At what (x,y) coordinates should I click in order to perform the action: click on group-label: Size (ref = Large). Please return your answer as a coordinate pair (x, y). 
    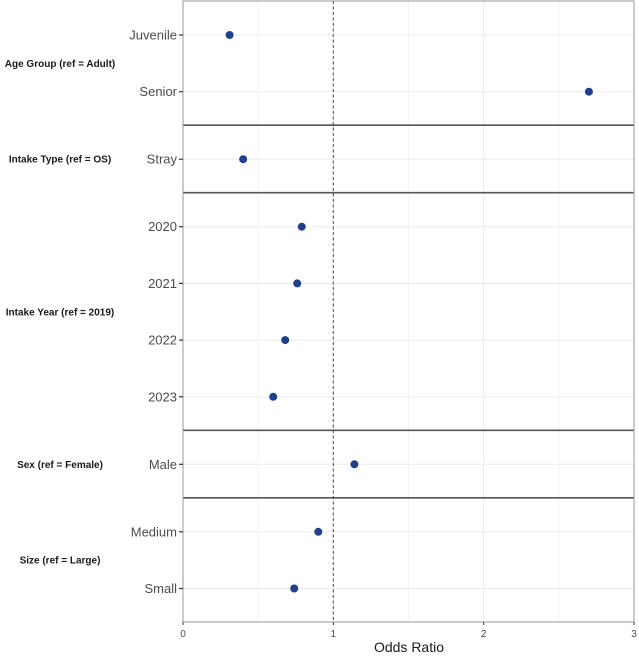
    Looking at the image, I should click on (60, 561).